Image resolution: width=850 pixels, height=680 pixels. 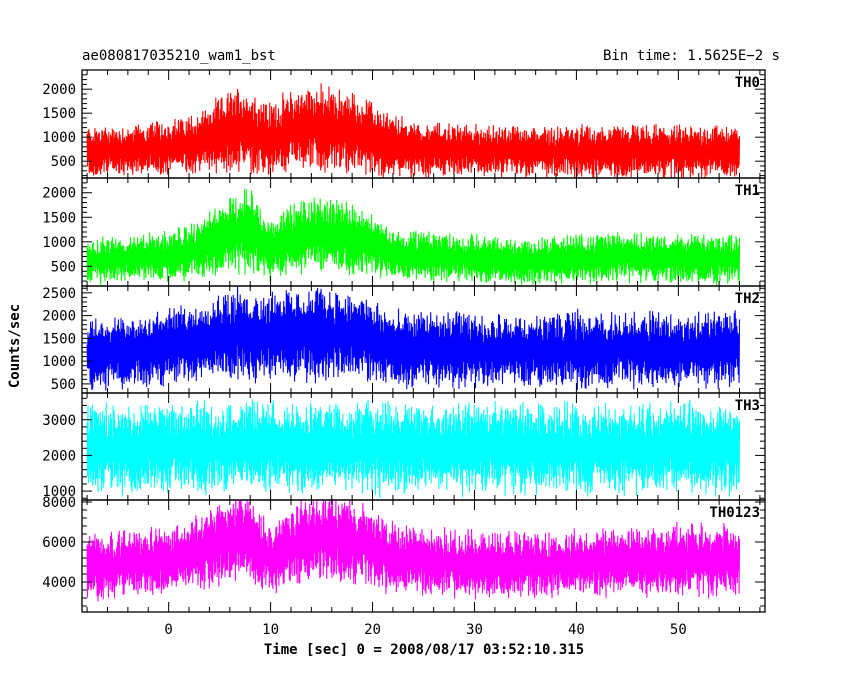 I want to click on panel-label-th0: TH0, so click(x=747, y=83).